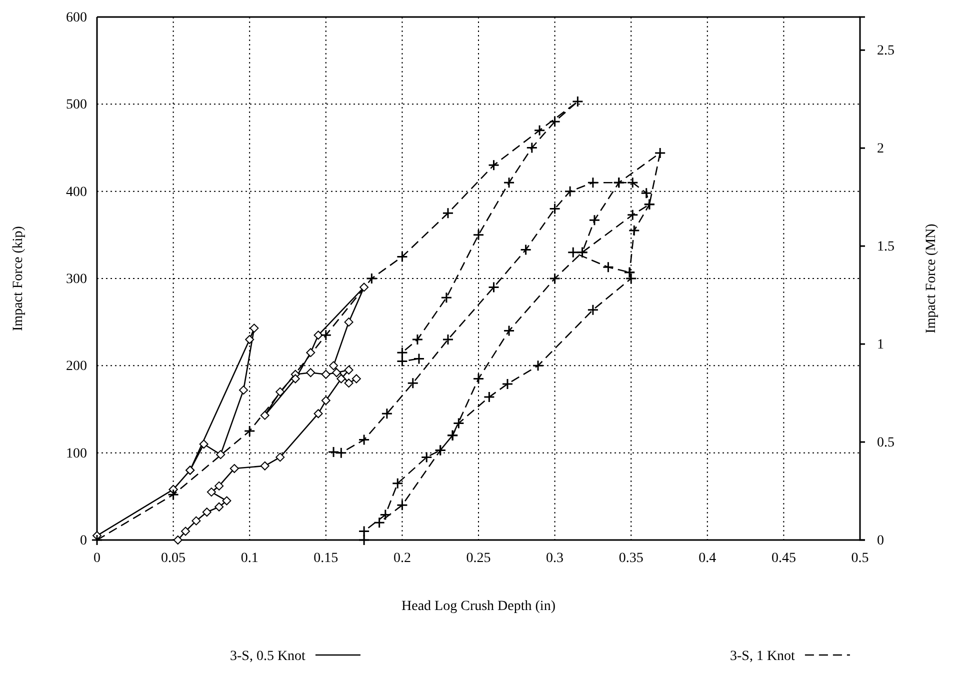 This screenshot has height=675, width=953. What do you see at coordinates (555, 558) in the screenshot?
I see `x-tick-label: 0.3` at bounding box center [555, 558].